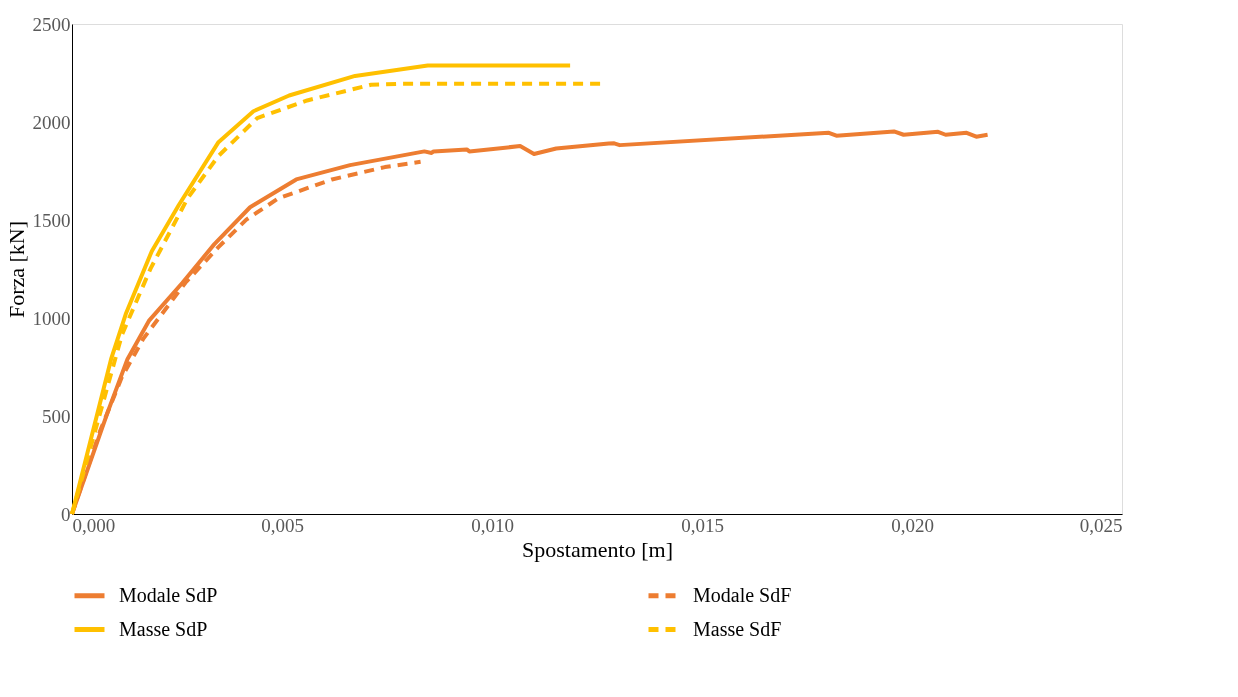 The image size is (1238, 697). I want to click on x-tick-label: 0,000, so click(94, 525).